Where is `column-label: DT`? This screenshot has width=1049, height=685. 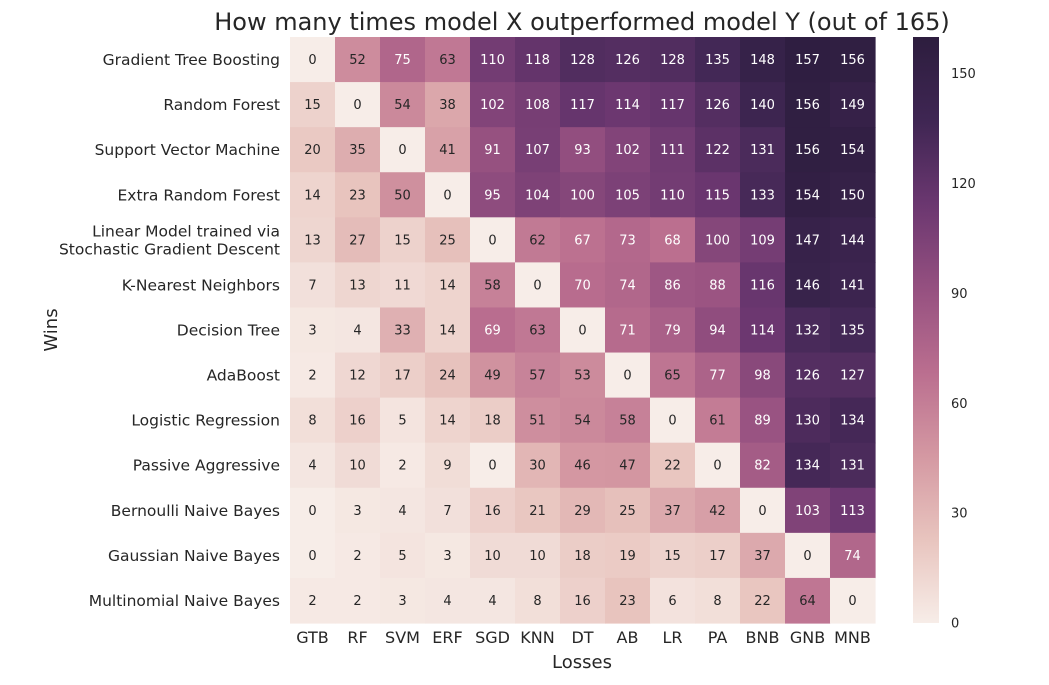 column-label: DT is located at coordinates (582, 637).